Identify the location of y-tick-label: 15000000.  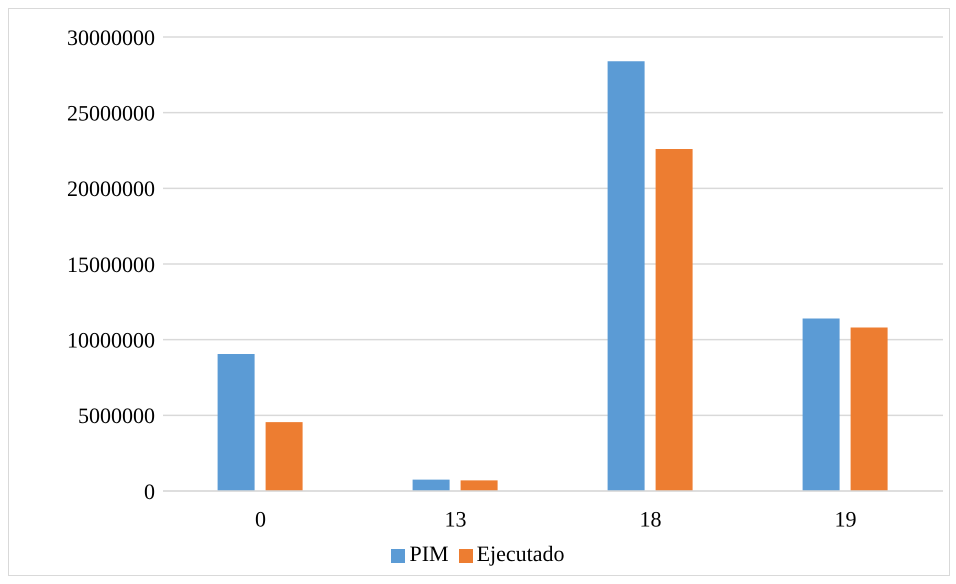
(111, 264).